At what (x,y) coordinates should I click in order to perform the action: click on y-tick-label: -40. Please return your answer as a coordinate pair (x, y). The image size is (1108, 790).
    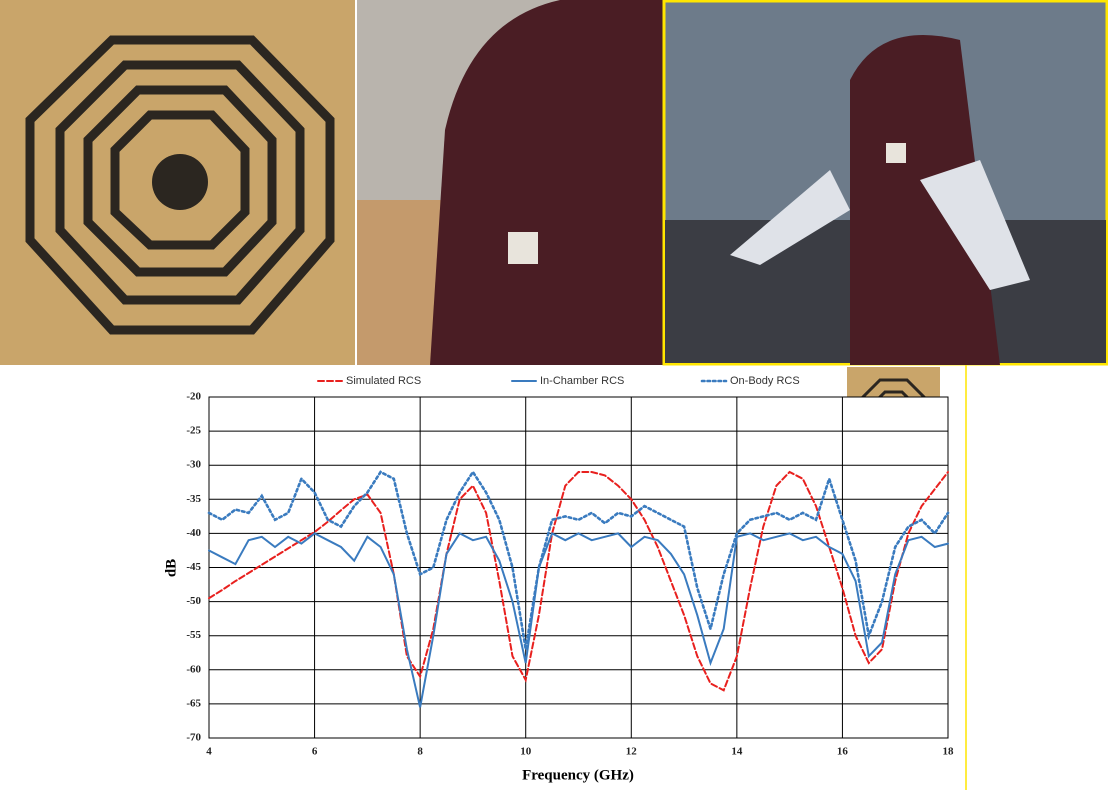
    Looking at the image, I should click on (193, 533).